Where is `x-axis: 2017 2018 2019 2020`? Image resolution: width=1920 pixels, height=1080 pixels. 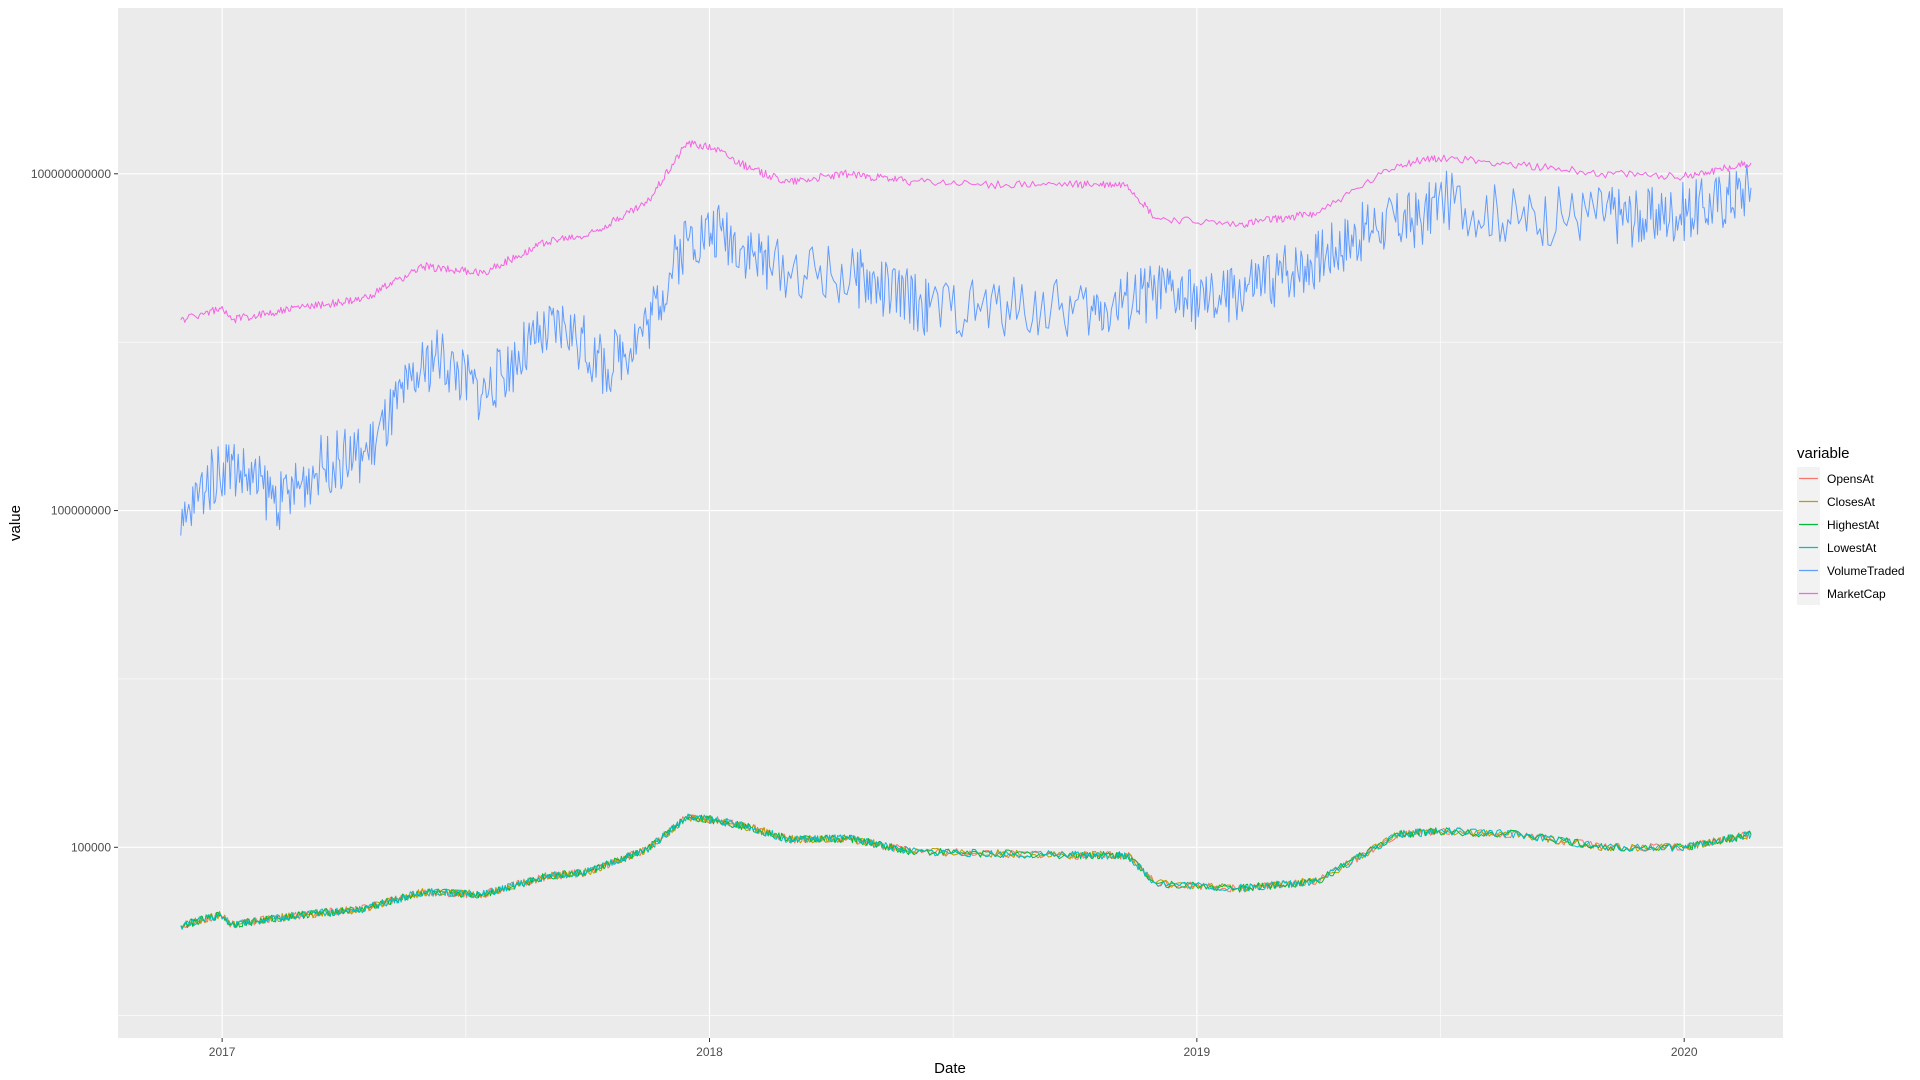 x-axis: 2017 2018 2019 2020 is located at coordinates (953, 1048).